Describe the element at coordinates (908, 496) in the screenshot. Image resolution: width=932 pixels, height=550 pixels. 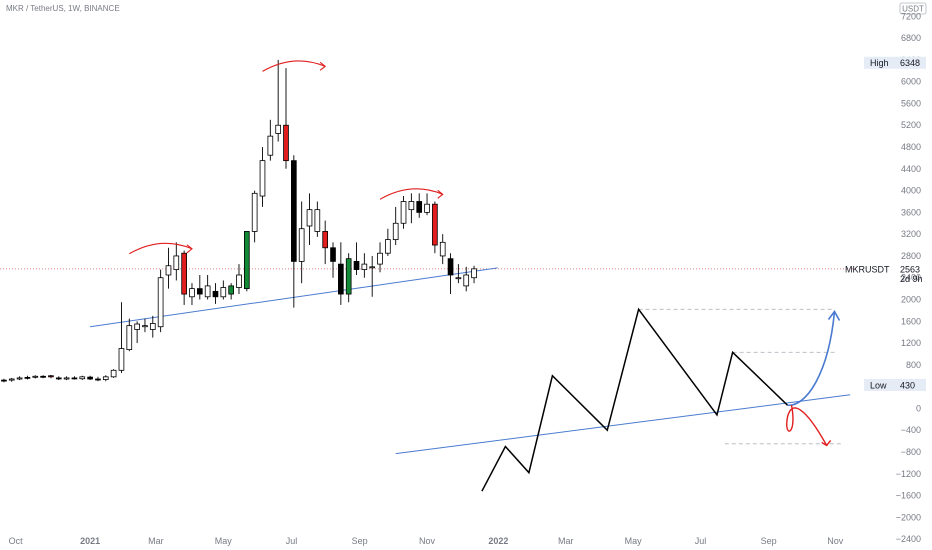
I see `price-tick-label: −1600` at that location.